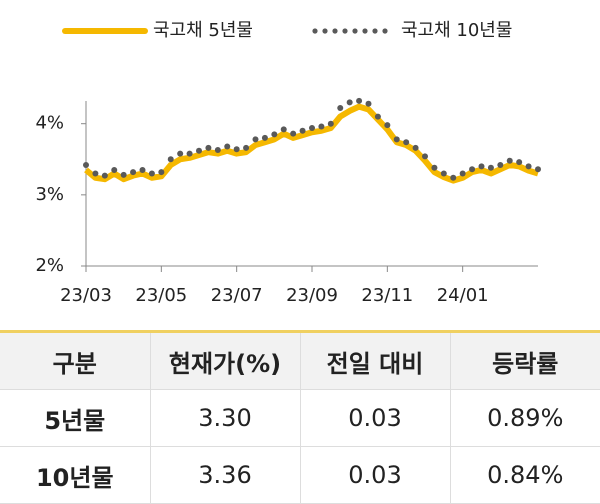  Describe the element at coordinates (49, 123) in the screenshot. I see `y-tick-label: 4%` at that location.